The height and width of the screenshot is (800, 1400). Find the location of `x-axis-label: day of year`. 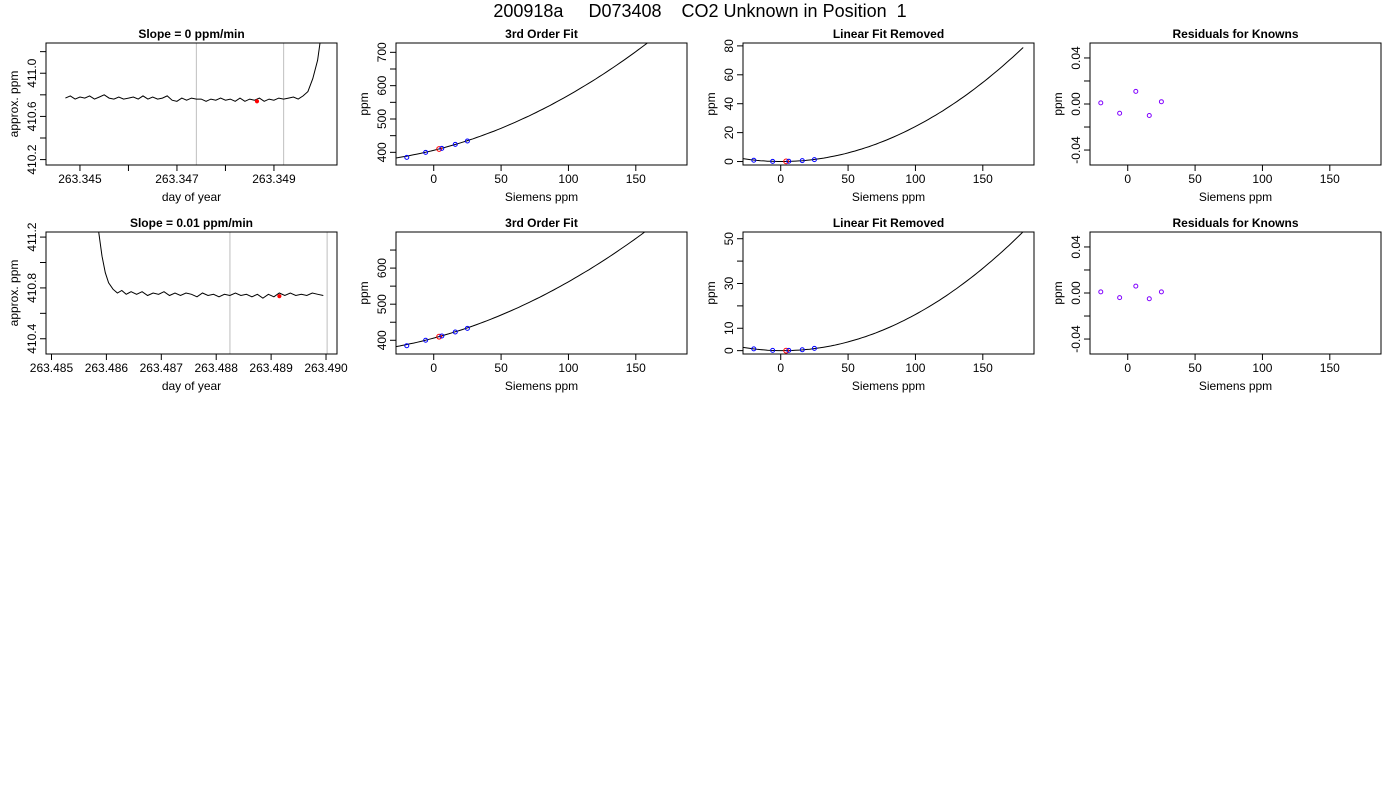

x-axis-label: day of year is located at coordinates (191, 386).